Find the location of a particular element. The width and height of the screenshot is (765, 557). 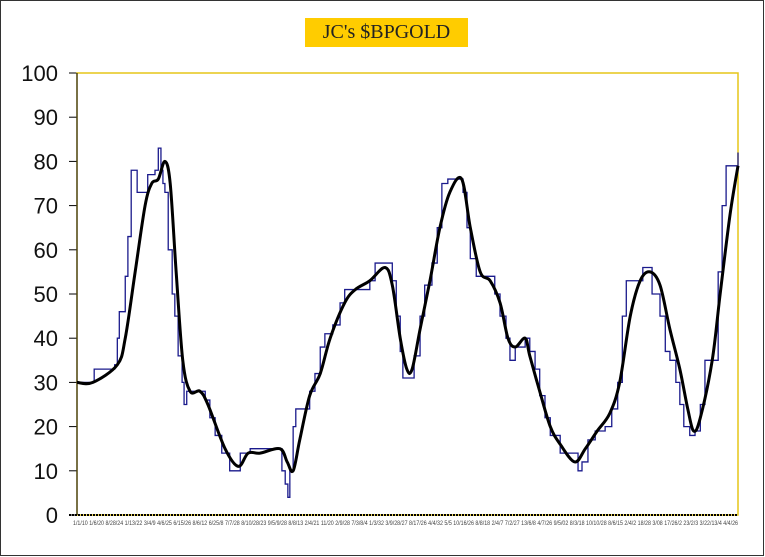

y-tick-label: 90 is located at coordinates (46, 117).